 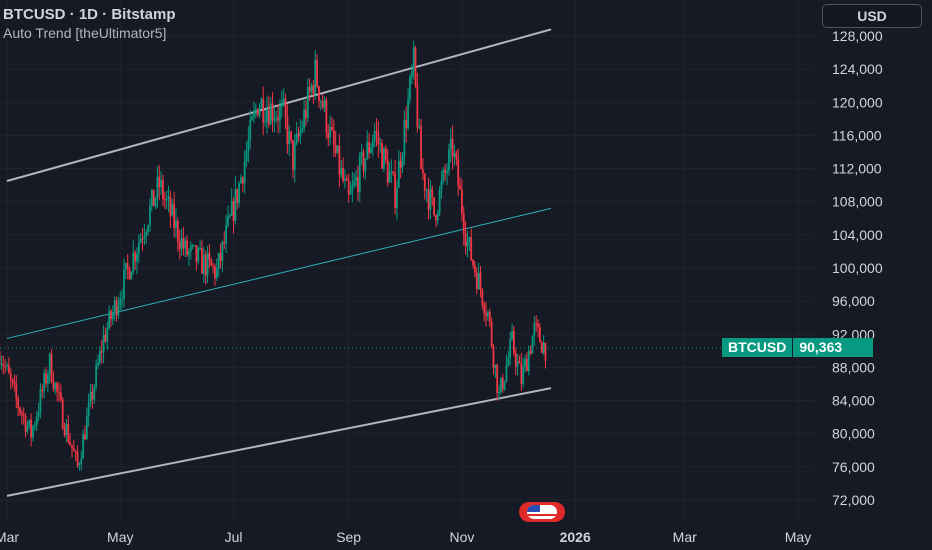 What do you see at coordinates (85, 33) in the screenshot?
I see `indicator-label: Auto Trend [theUltimator5]` at bounding box center [85, 33].